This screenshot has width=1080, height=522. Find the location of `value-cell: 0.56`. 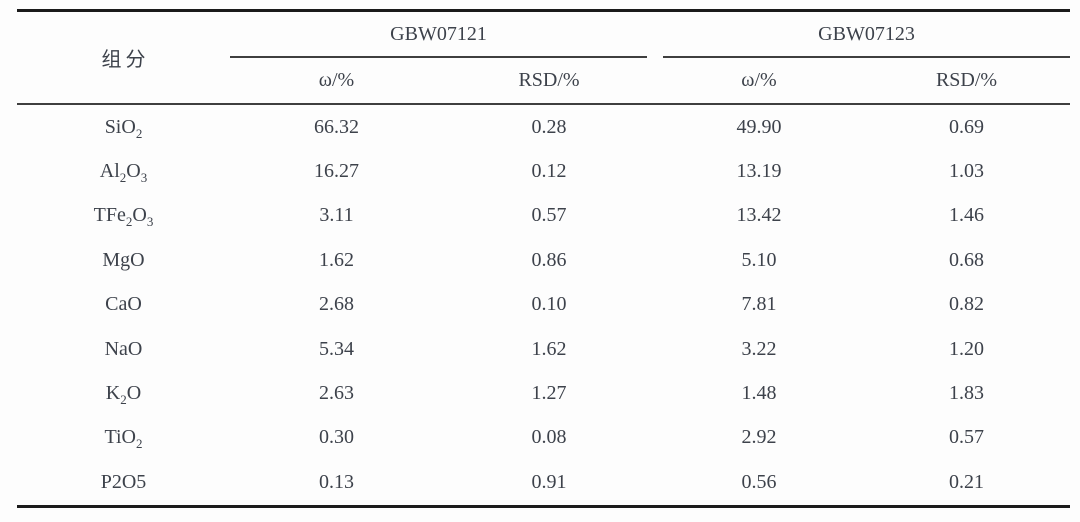

value-cell: 0.56 is located at coordinates (759, 481).